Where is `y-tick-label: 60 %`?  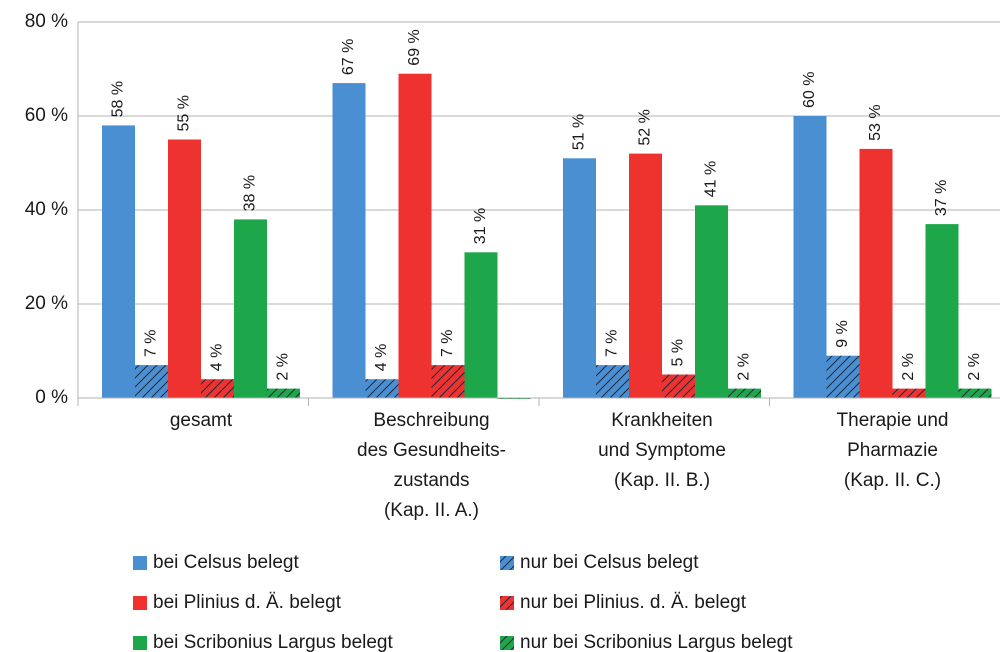
y-tick-label: 60 % is located at coordinates (46, 115).